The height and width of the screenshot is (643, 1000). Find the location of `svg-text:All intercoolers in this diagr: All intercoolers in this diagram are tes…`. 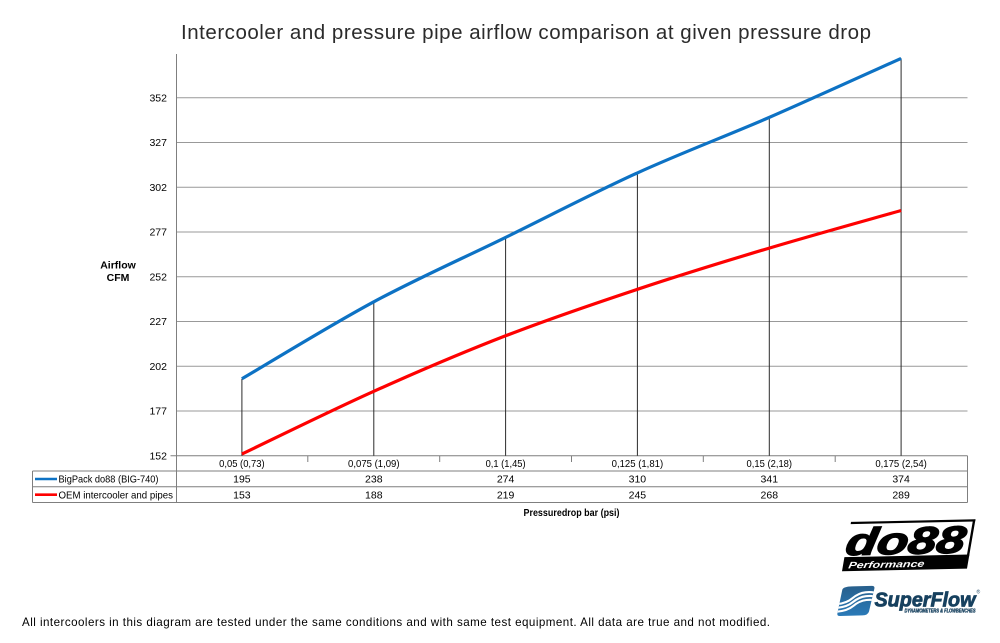

svg-text:All intercoolers in this diagr: All intercoolers in this diagram are tes… is located at coordinates (396, 622).